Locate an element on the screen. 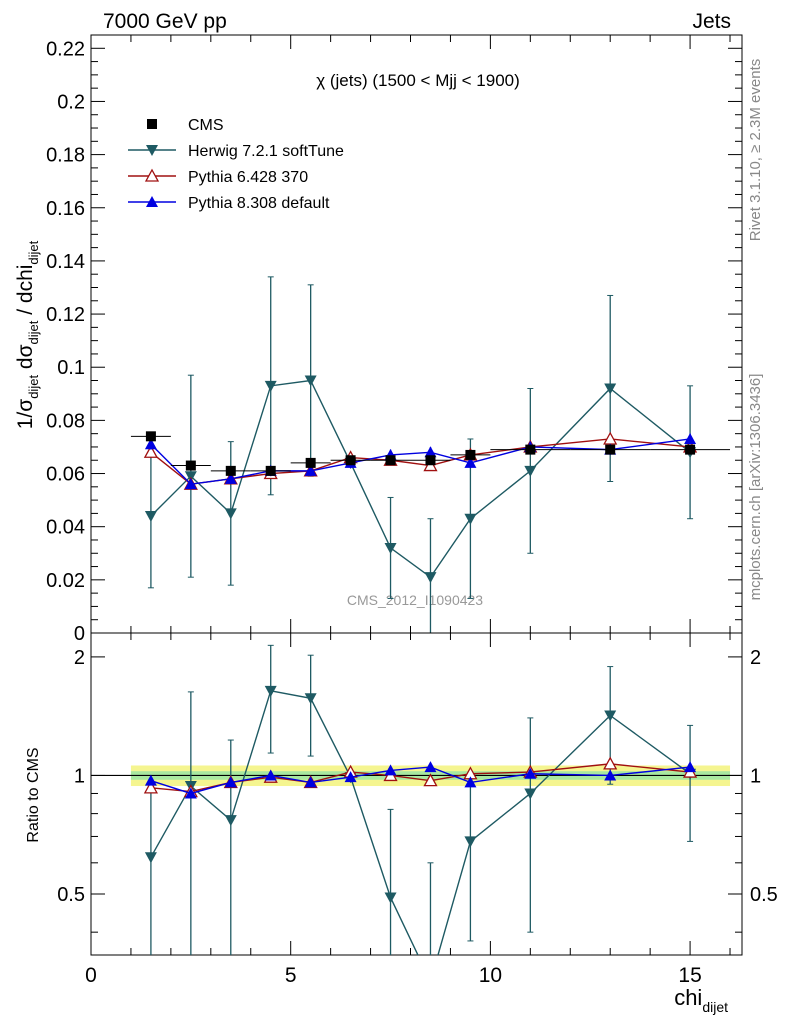 This screenshot has width=786, height=1024. y-tick-label: 0.16 is located at coordinates (65, 209).